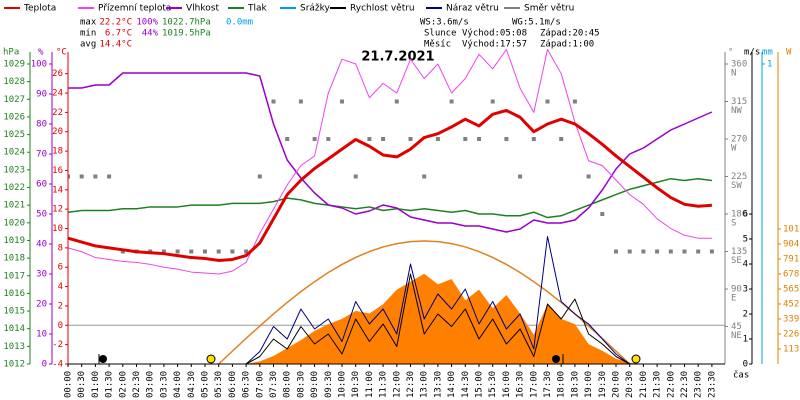 Image resolution: width=800 pixels, height=400 pixels. I want to click on x-axis-label: čas, so click(741, 375).